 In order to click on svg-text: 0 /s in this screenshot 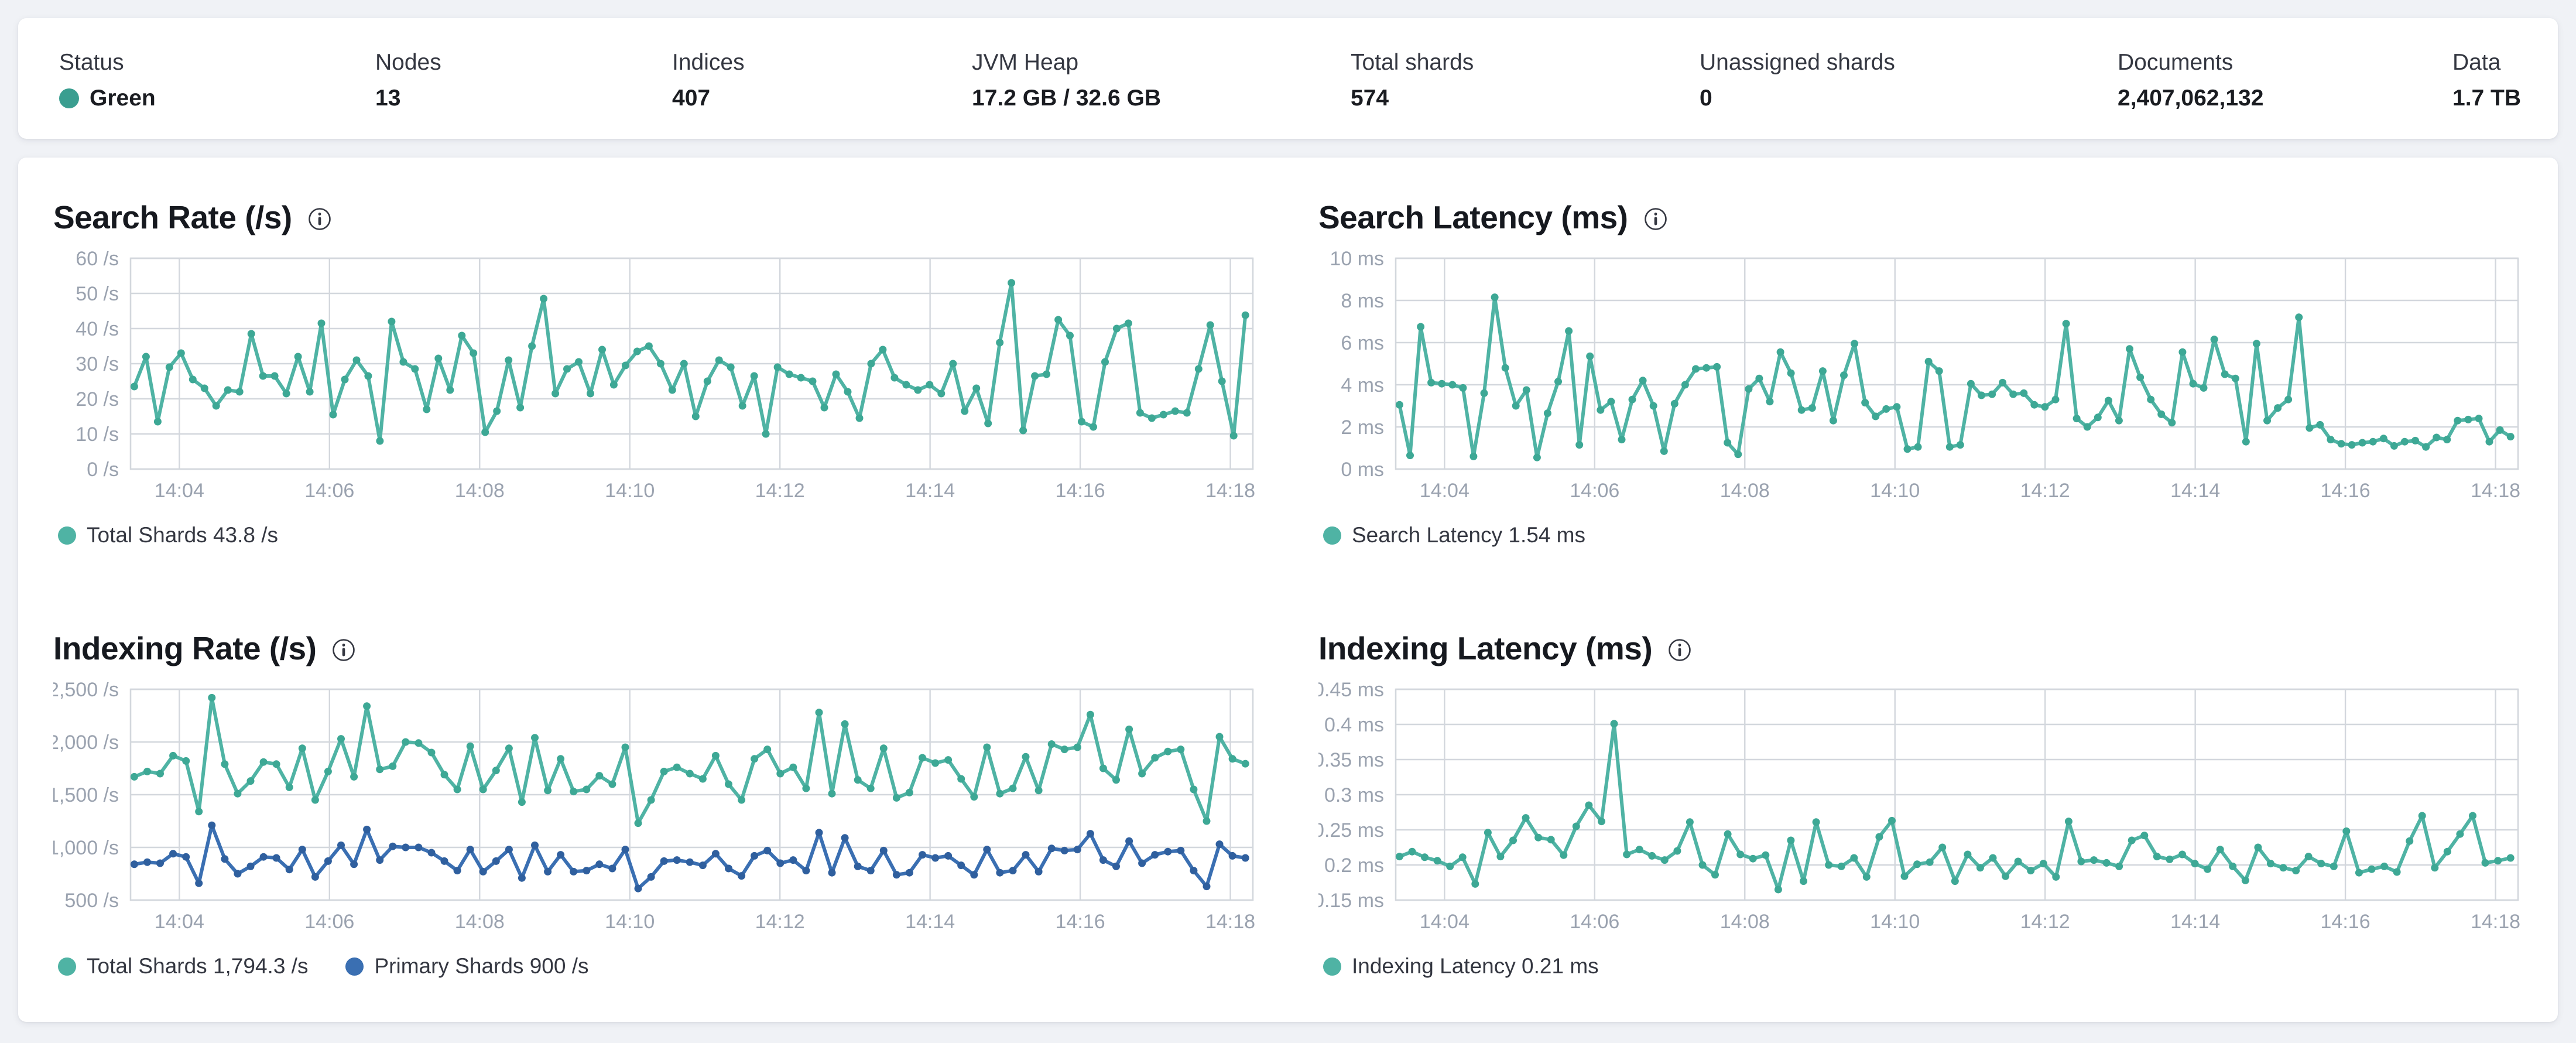, I will do `click(103, 470)`.